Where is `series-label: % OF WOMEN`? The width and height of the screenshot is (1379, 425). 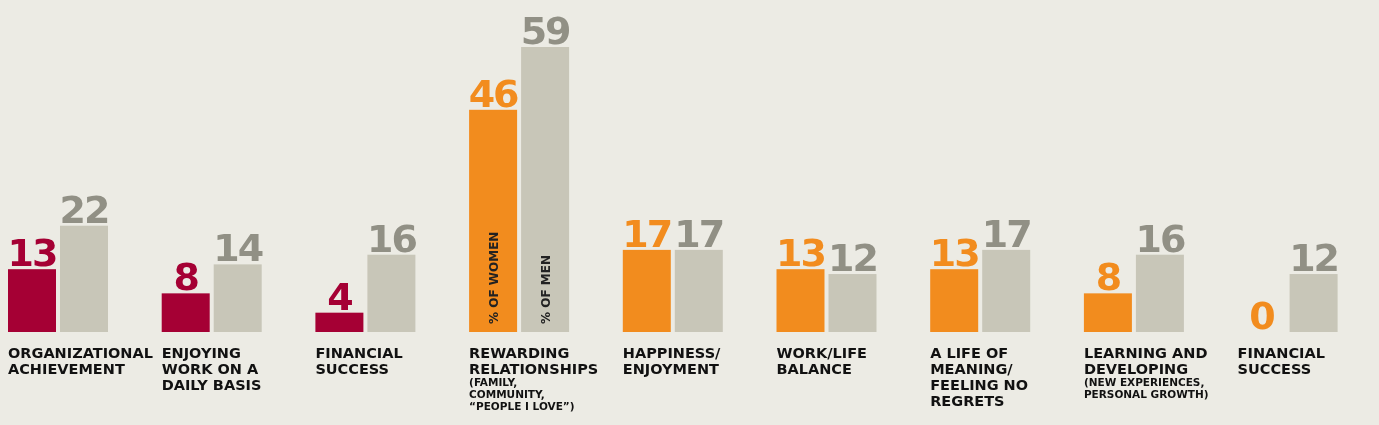 series-label: % OF WOMEN is located at coordinates (494, 277).